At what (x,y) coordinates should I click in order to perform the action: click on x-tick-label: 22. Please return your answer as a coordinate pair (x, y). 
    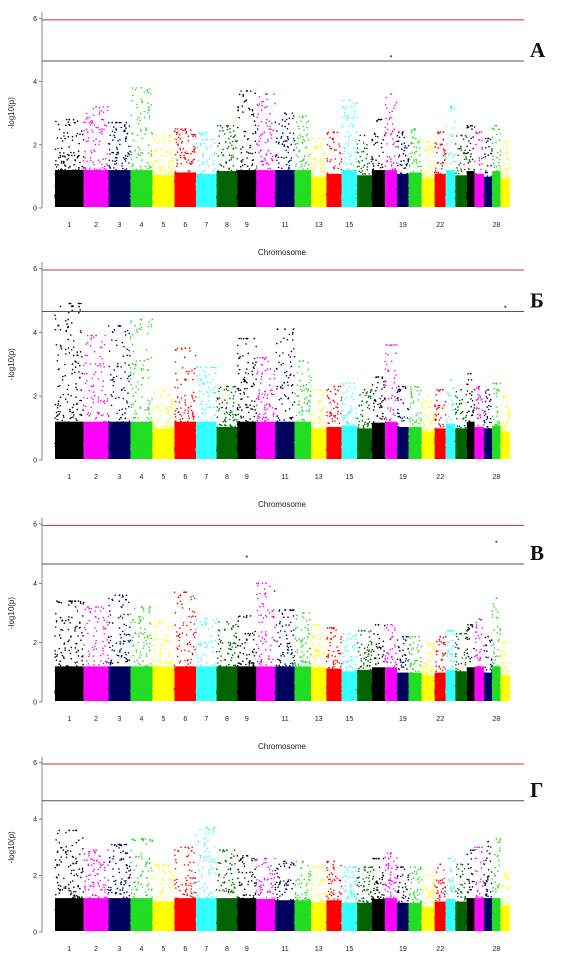
    Looking at the image, I should click on (440, 225).